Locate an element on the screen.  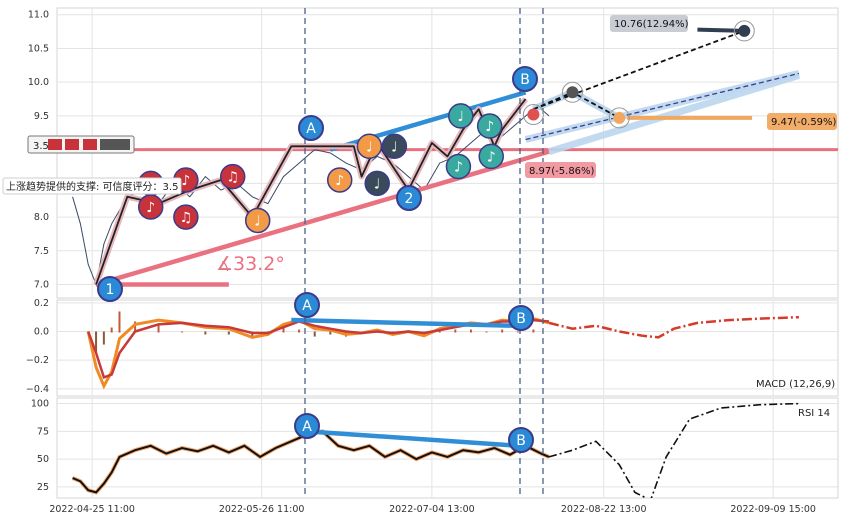
macd-forecast-line is located at coordinates (673, 327).